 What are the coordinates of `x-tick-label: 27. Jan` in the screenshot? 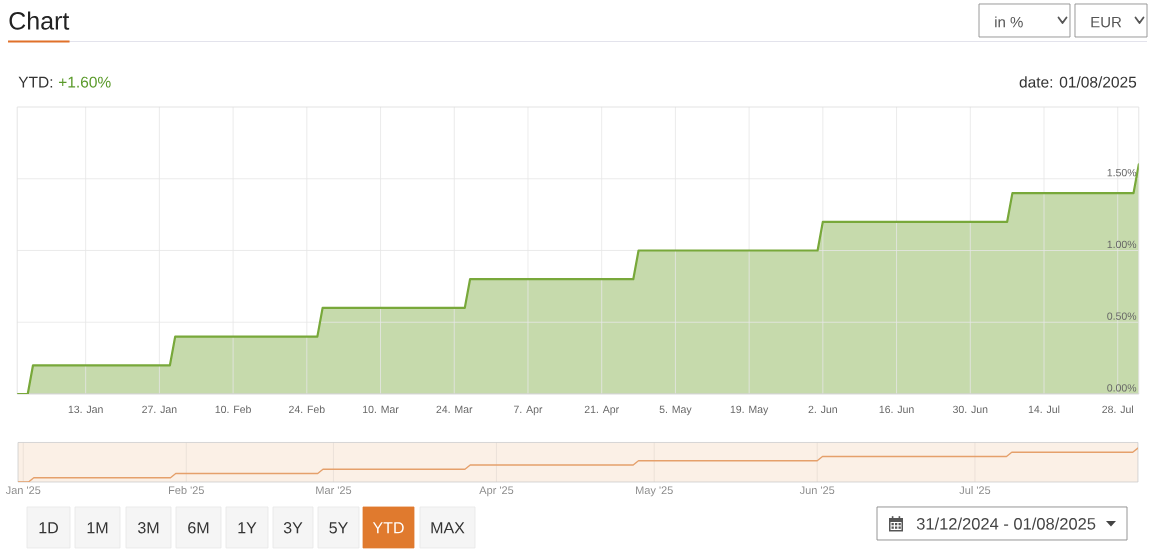 It's located at (159, 409).